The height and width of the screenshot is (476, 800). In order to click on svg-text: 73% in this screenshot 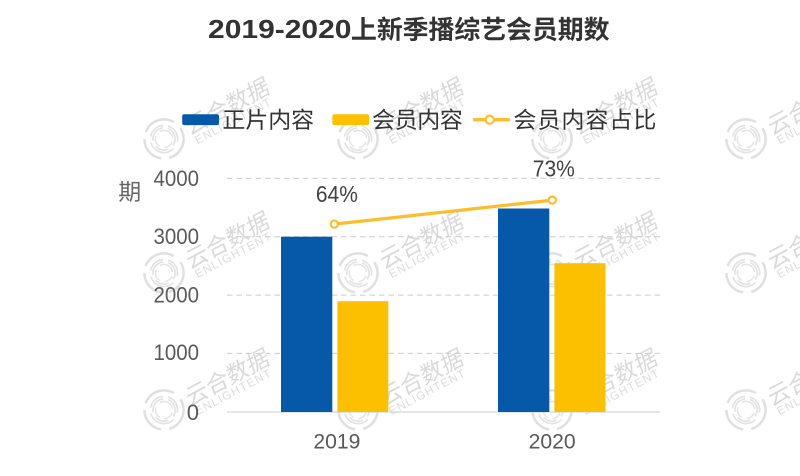, I will do `click(554, 169)`.